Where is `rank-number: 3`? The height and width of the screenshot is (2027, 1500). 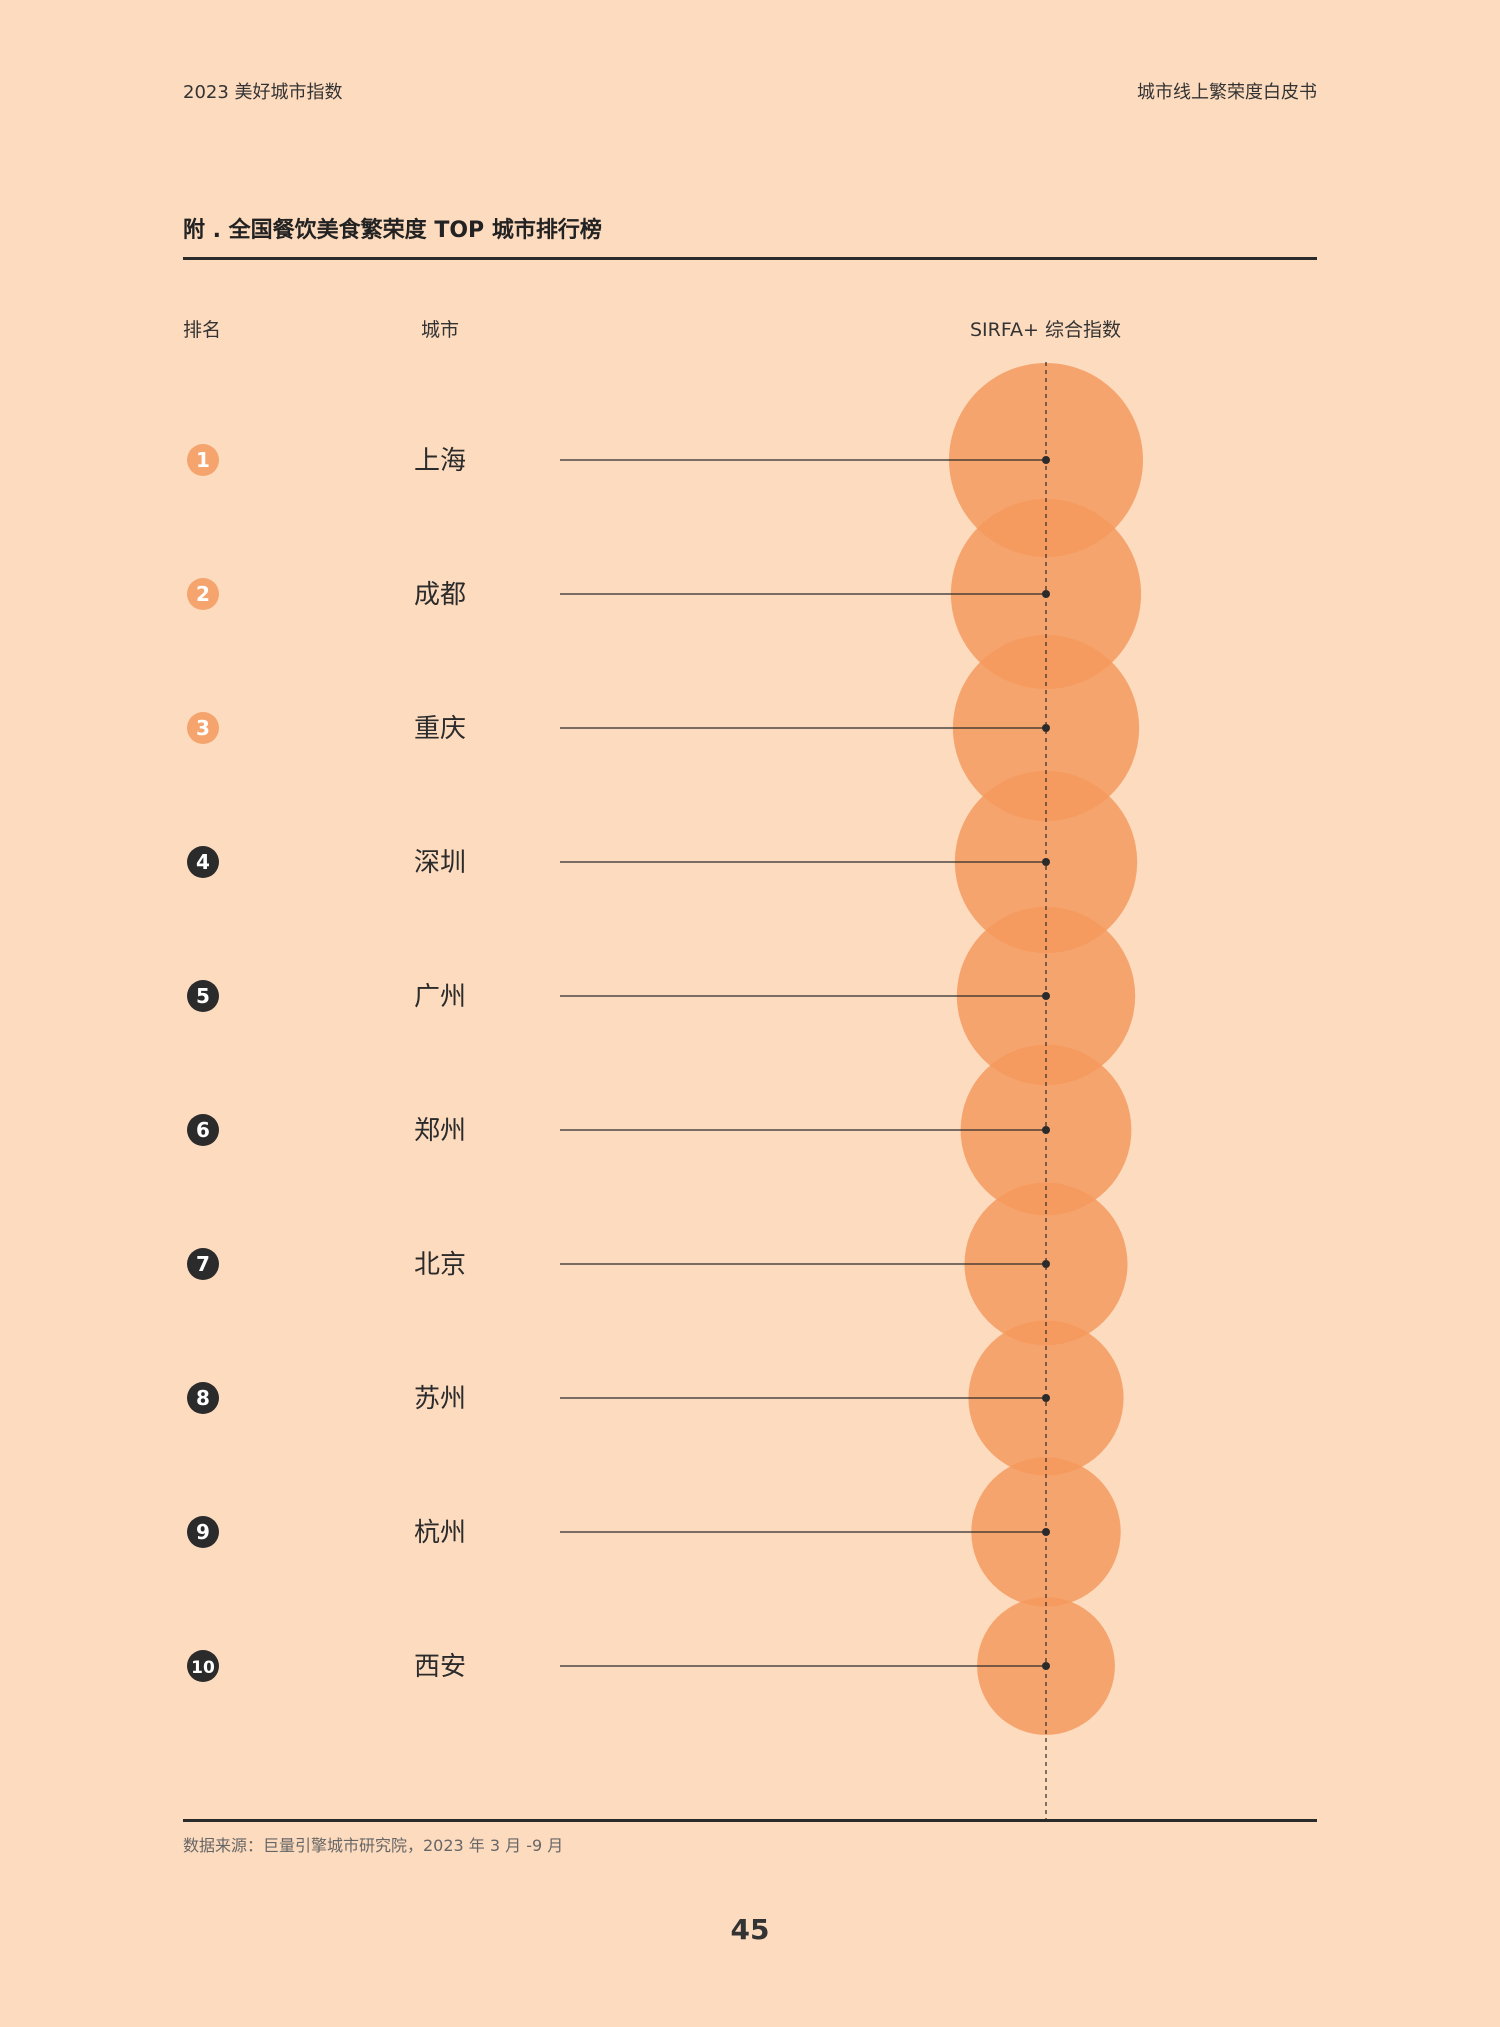 rank-number: 3 is located at coordinates (203, 728).